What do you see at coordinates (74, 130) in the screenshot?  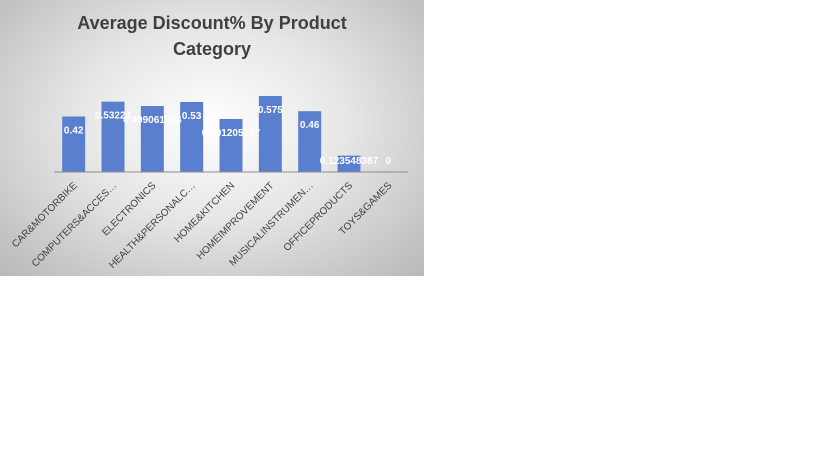 I see `data-label: 0.42` at bounding box center [74, 130].